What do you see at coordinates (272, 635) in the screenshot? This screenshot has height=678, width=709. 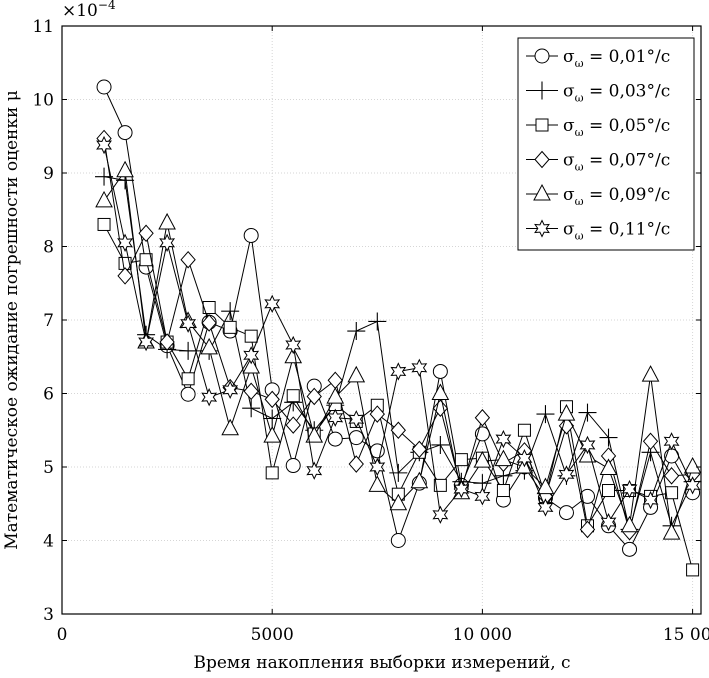 I see `x-tick-label: 5000` at bounding box center [272, 635].